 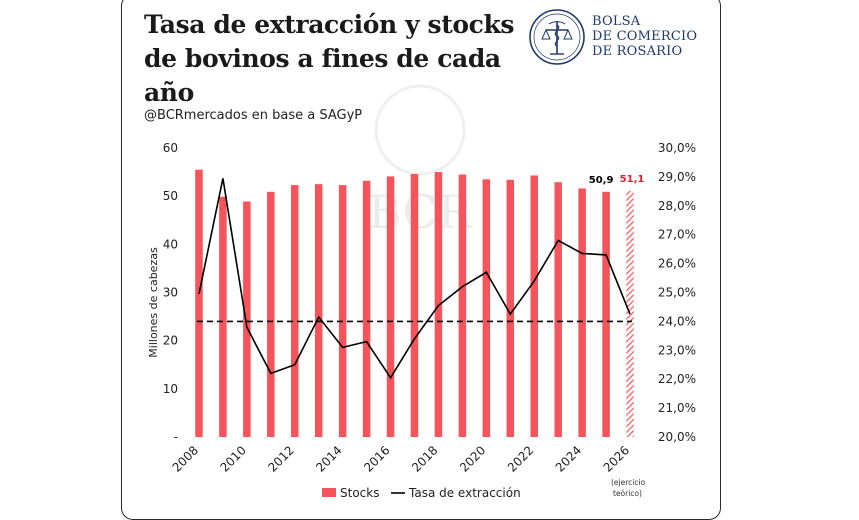 What do you see at coordinates (616, 21) in the screenshot?
I see `logo-line-1: BOLSA` at bounding box center [616, 21].